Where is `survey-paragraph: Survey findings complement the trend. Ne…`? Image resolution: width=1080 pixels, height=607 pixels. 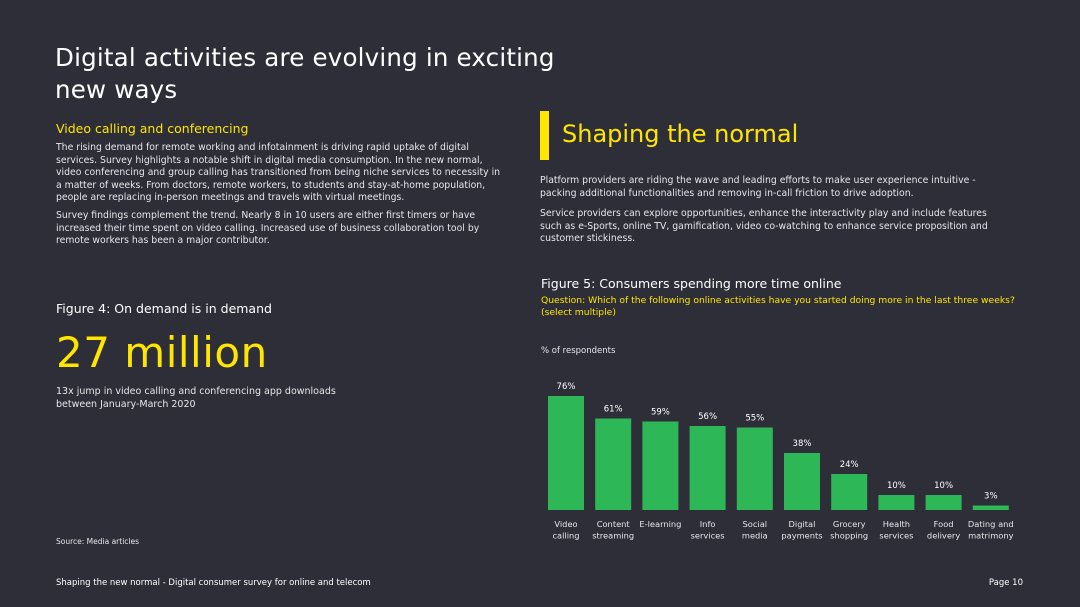 survey-paragraph: Survey findings complement the trend. Ne… is located at coordinates (268, 228).